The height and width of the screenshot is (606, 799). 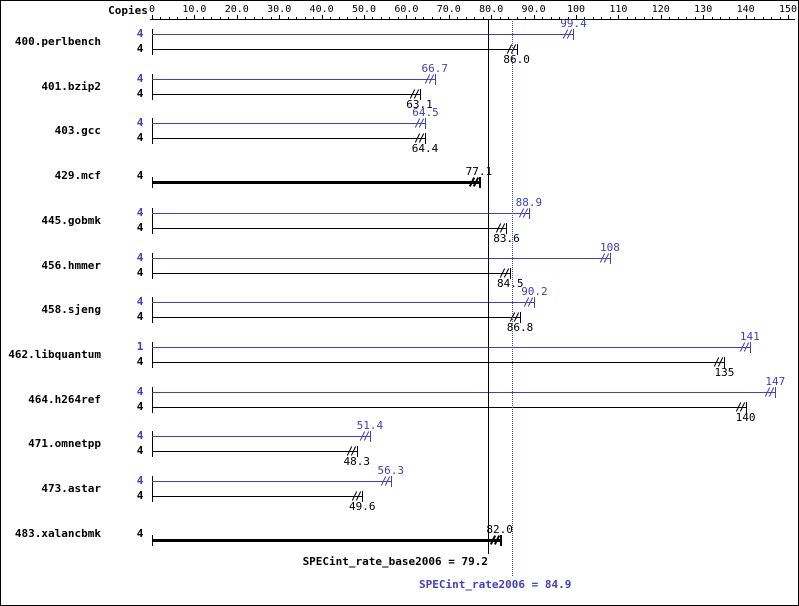 What do you see at coordinates (506, 238) in the screenshot?
I see `bar-value-label: 83.6` at bounding box center [506, 238].